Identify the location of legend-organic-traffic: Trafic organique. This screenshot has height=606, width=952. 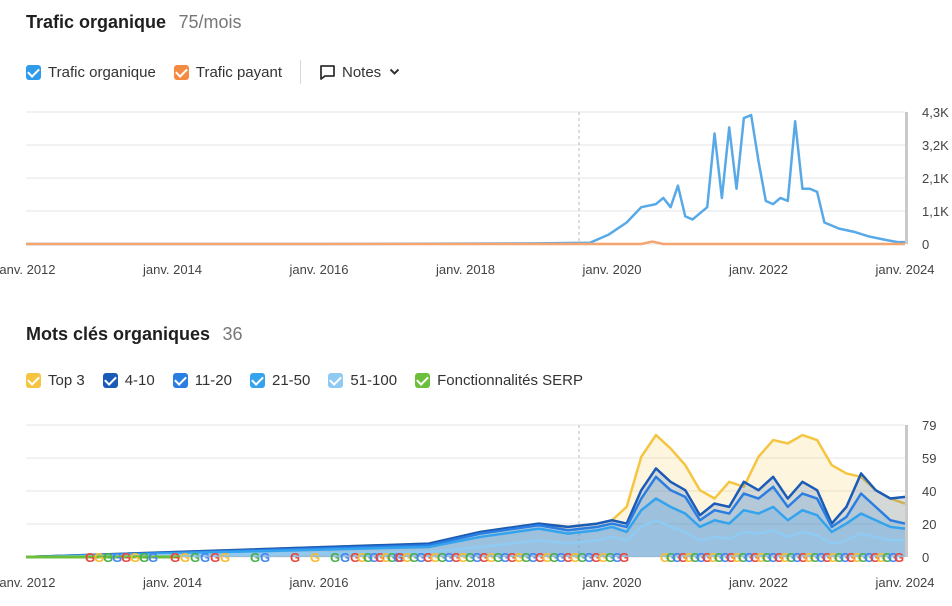
(91, 72).